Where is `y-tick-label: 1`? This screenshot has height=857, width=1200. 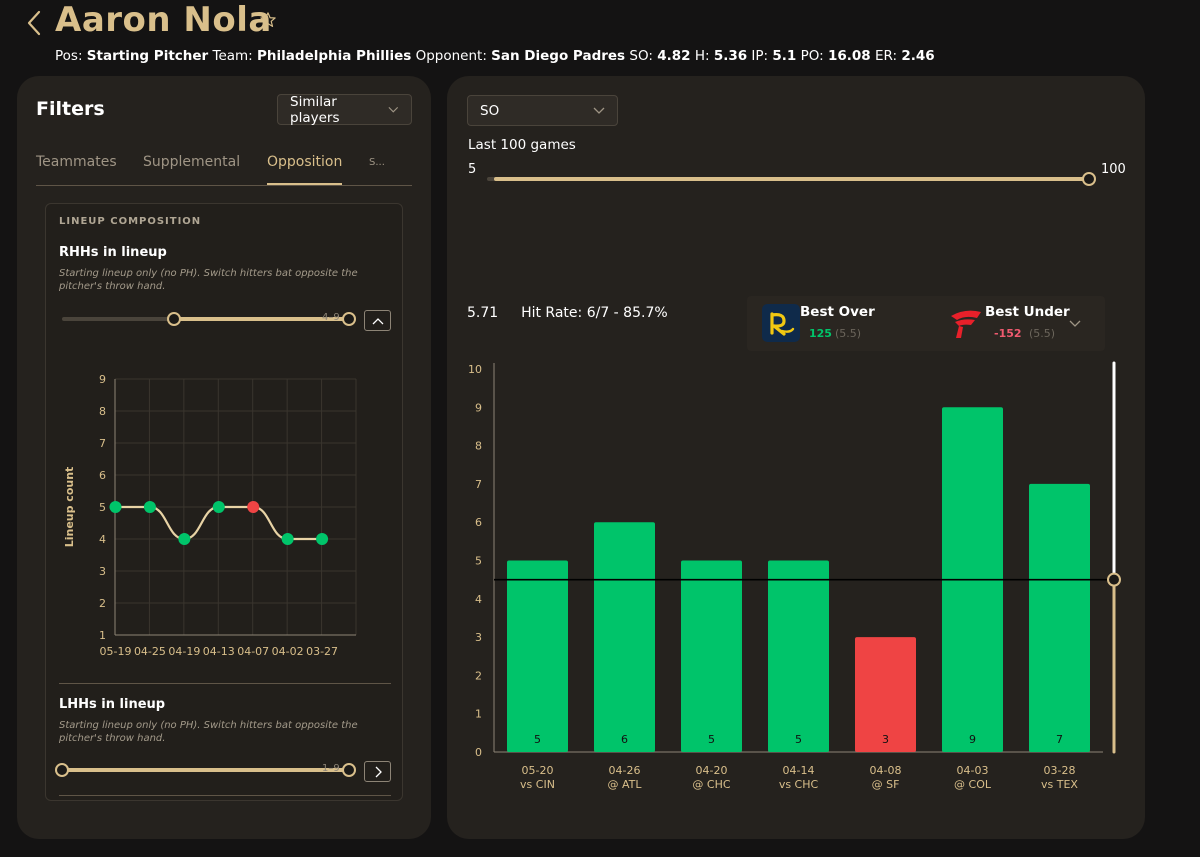 y-tick-label: 1 is located at coordinates (102, 635).